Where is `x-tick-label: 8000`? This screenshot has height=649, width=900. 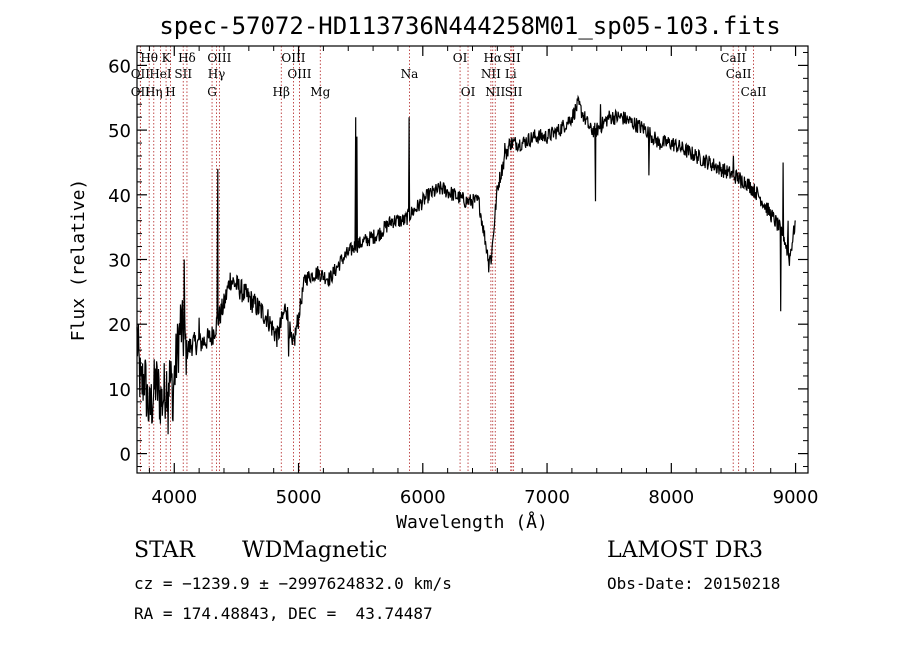 x-tick-label: 8000 is located at coordinates (671, 497).